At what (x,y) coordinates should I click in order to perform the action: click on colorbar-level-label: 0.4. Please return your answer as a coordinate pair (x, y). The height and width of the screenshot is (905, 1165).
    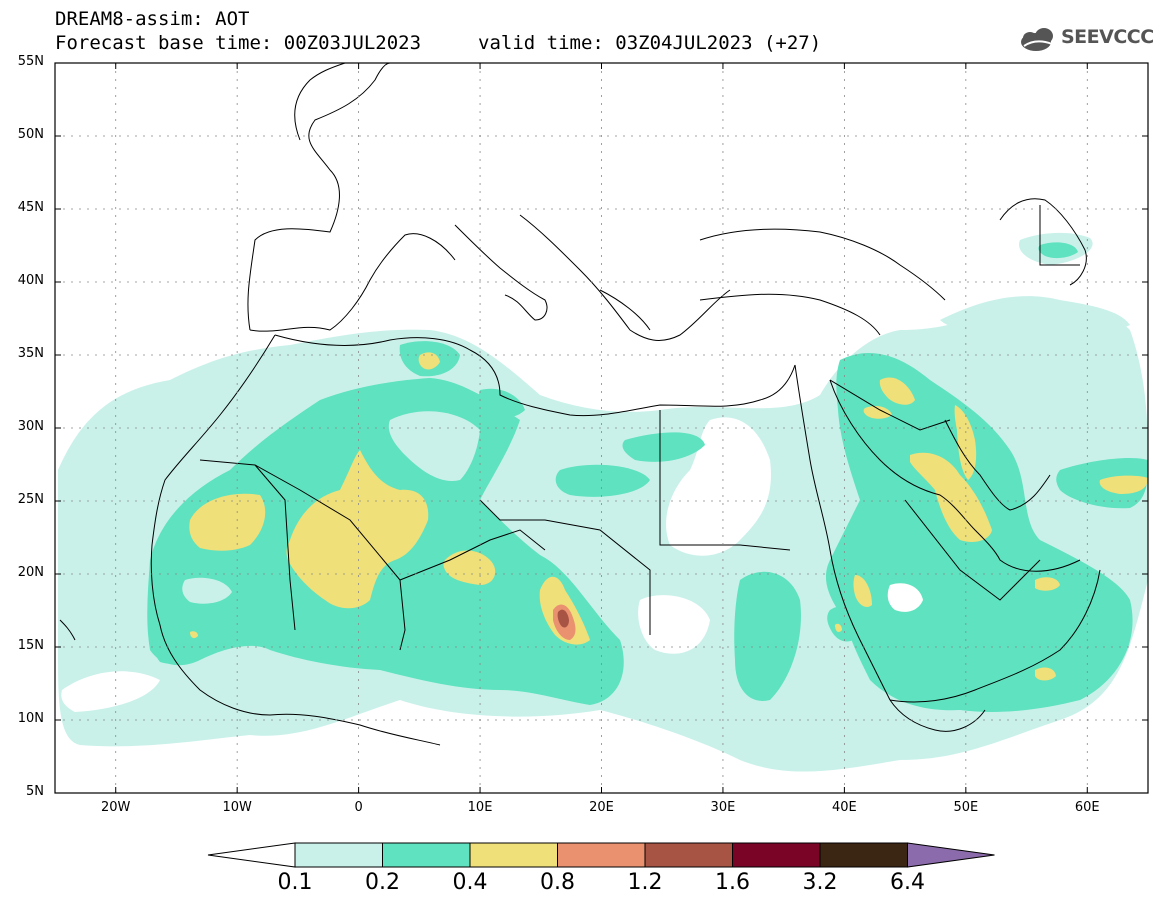
    Looking at the image, I should click on (470, 882).